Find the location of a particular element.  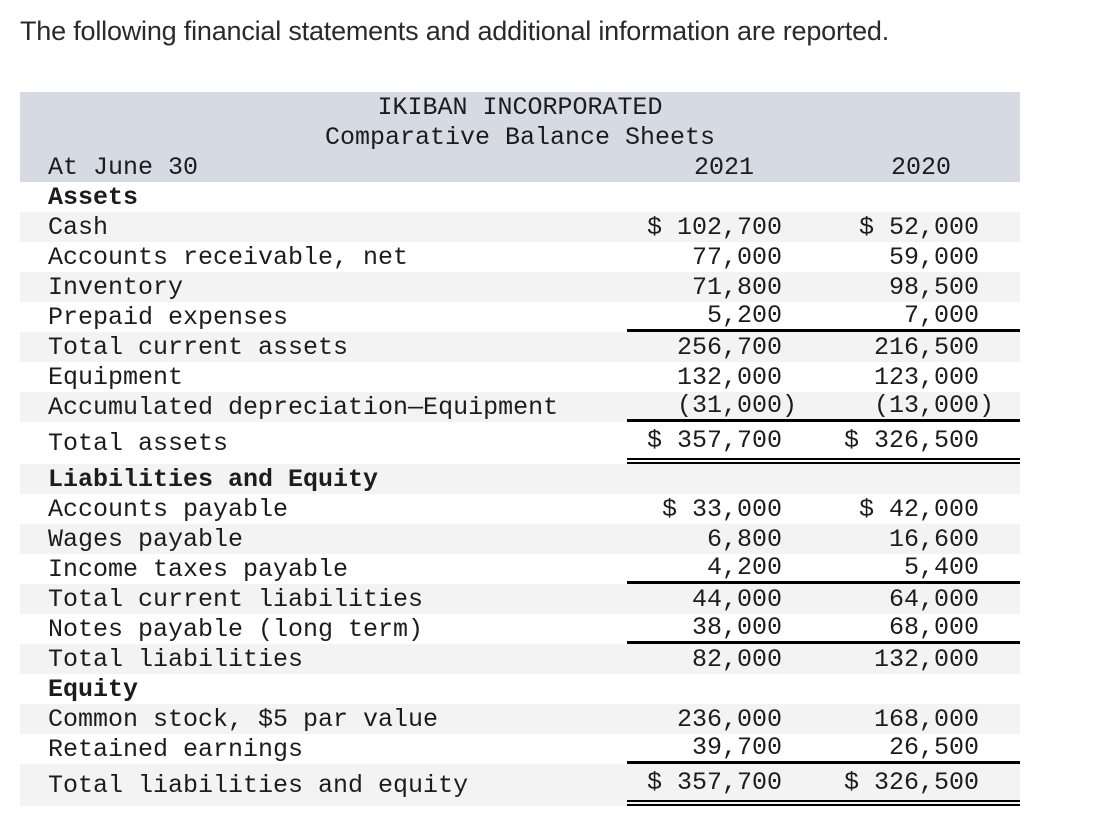

value-2020: 16,600 is located at coordinates (888, 539).